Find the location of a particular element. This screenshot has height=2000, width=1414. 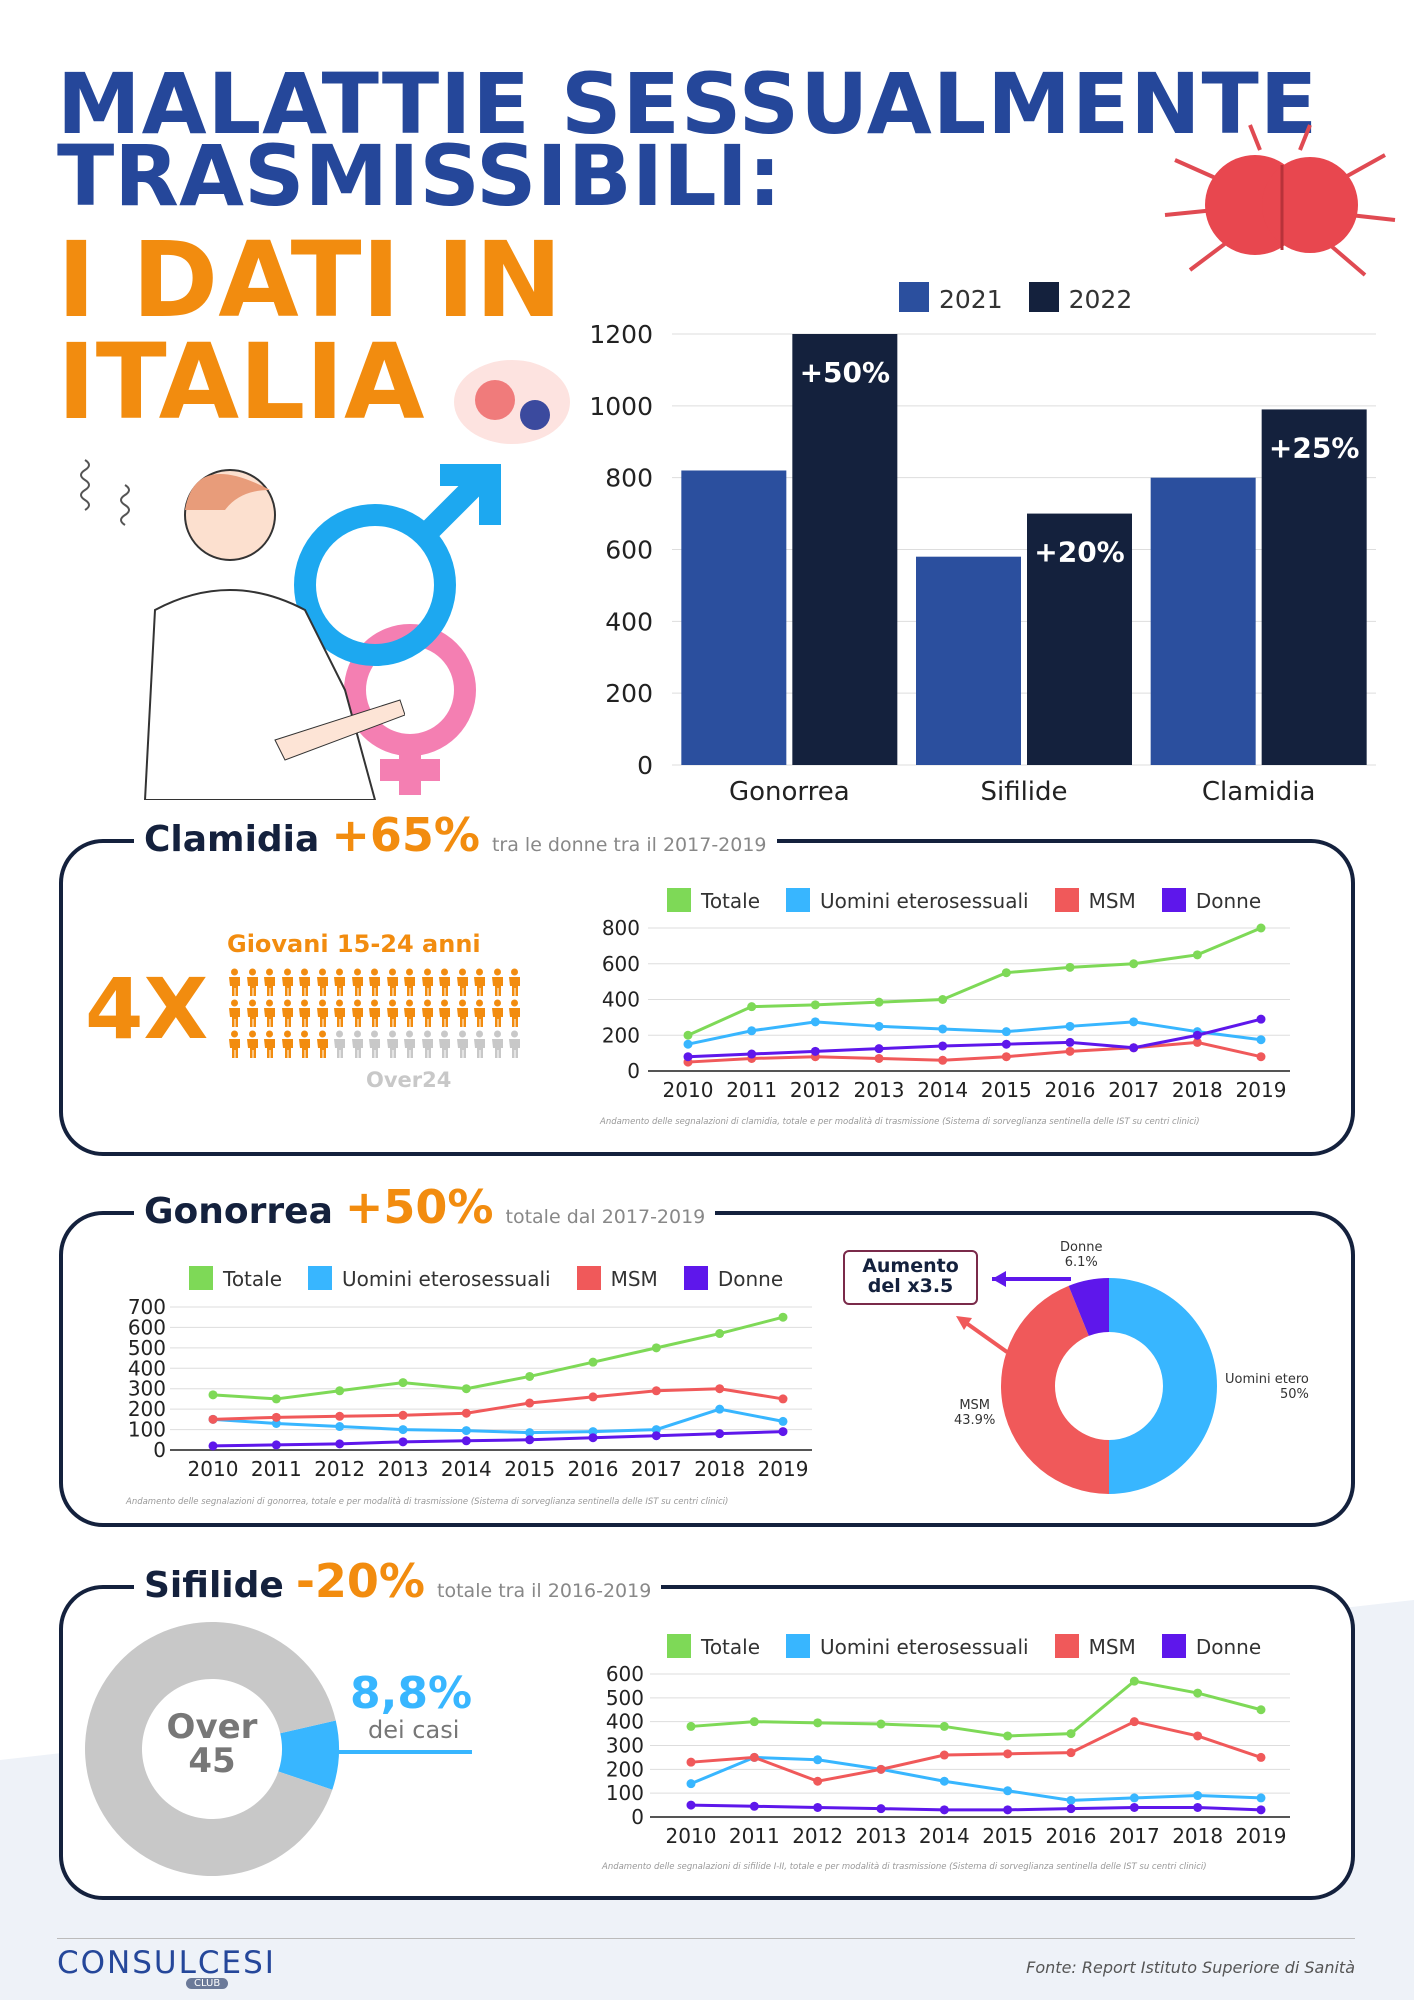

sifilide-legend: Totale Uomini eterosessuali MSM Donne is located at coordinates (964, 1646).